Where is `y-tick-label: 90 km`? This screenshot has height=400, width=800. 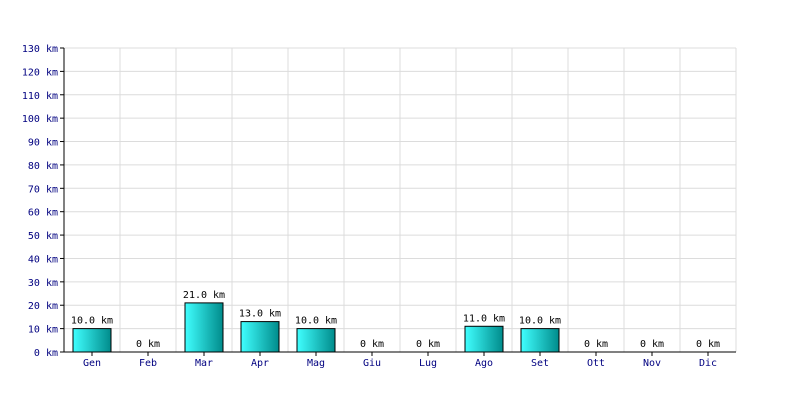 y-tick-label: 90 km is located at coordinates (43, 143).